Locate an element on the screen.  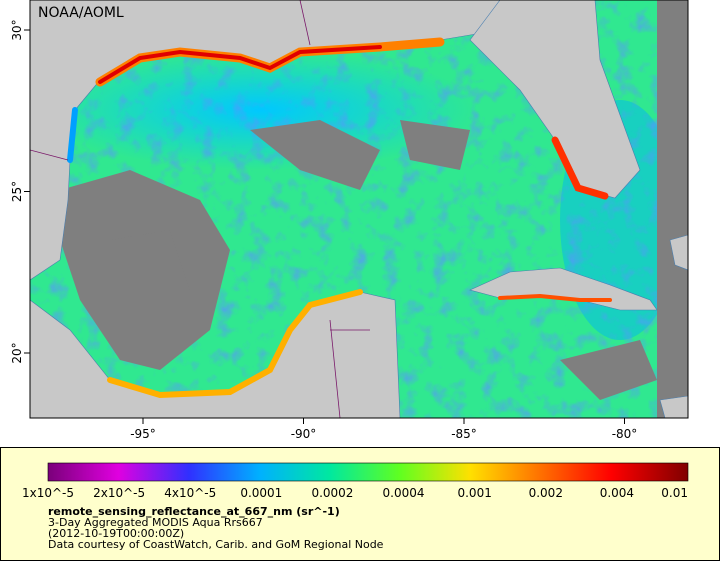
y-tick-label: 30° is located at coordinates (17, 29).